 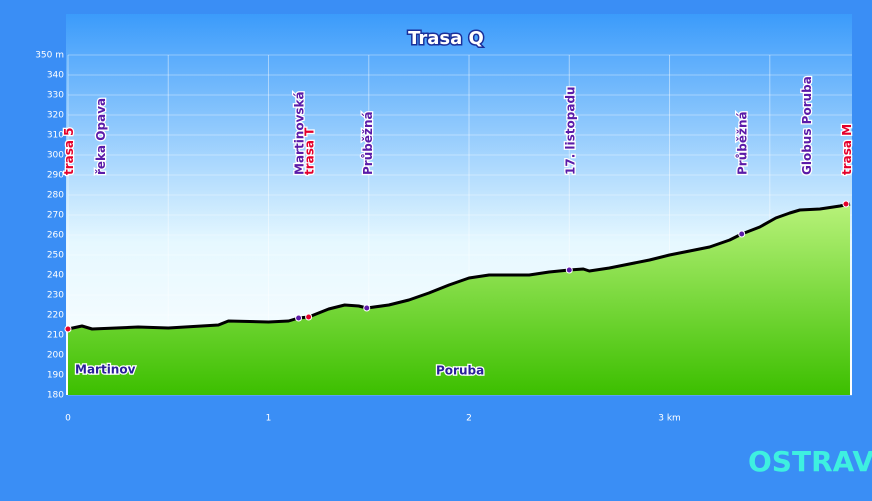 What do you see at coordinates (807, 125) in the screenshot?
I see `stop-label: Globus Poruba` at bounding box center [807, 125].